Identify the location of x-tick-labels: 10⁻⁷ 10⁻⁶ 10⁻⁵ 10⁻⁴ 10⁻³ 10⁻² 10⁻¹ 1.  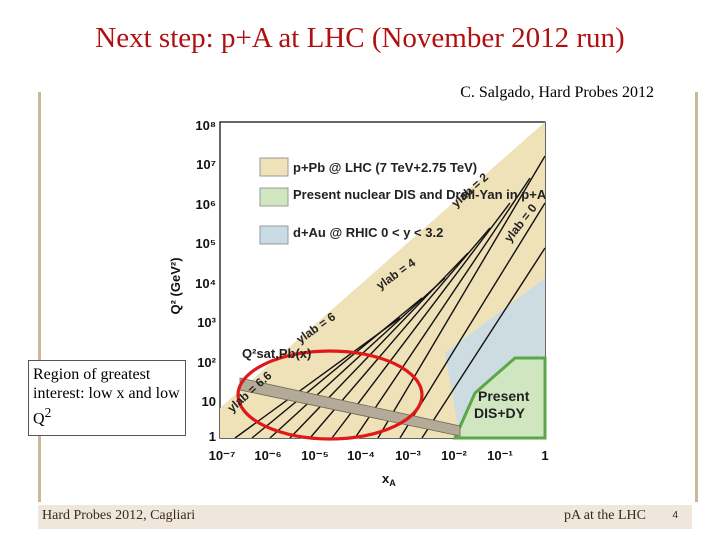
(379, 455).